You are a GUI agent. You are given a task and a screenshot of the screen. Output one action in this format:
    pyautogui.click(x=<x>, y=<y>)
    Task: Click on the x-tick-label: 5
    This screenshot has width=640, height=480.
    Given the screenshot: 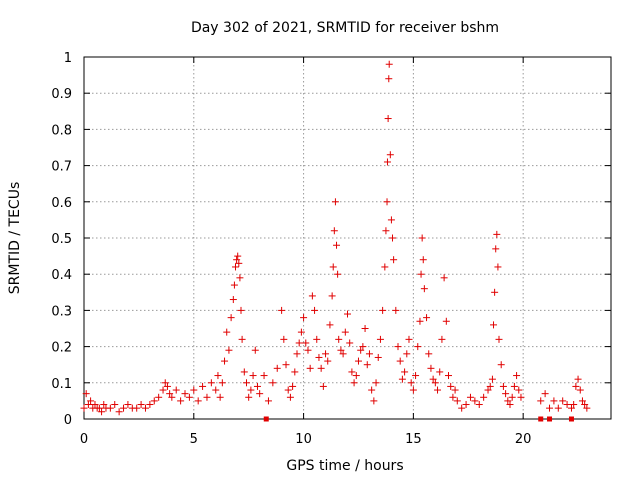 What is the action you would take?
    pyautogui.click(x=194, y=439)
    